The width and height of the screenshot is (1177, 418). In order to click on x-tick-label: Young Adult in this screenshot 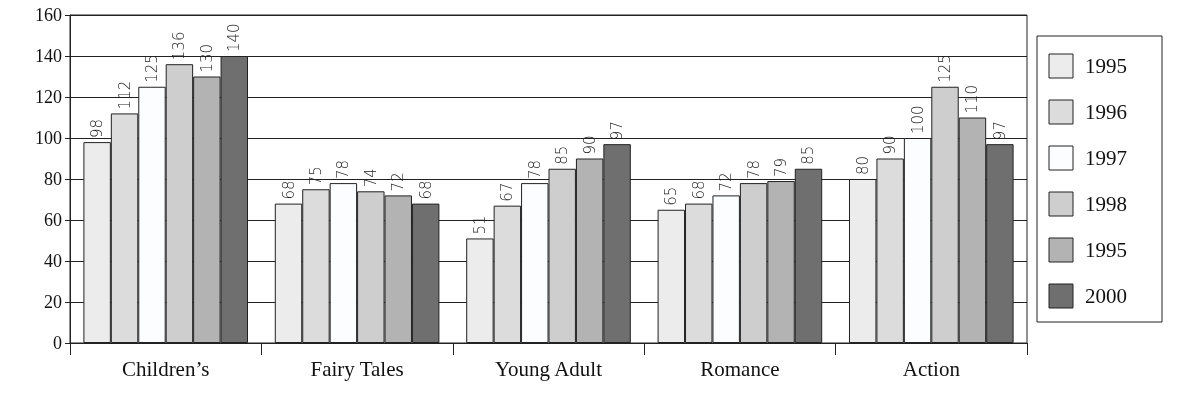, I will do `click(549, 369)`.